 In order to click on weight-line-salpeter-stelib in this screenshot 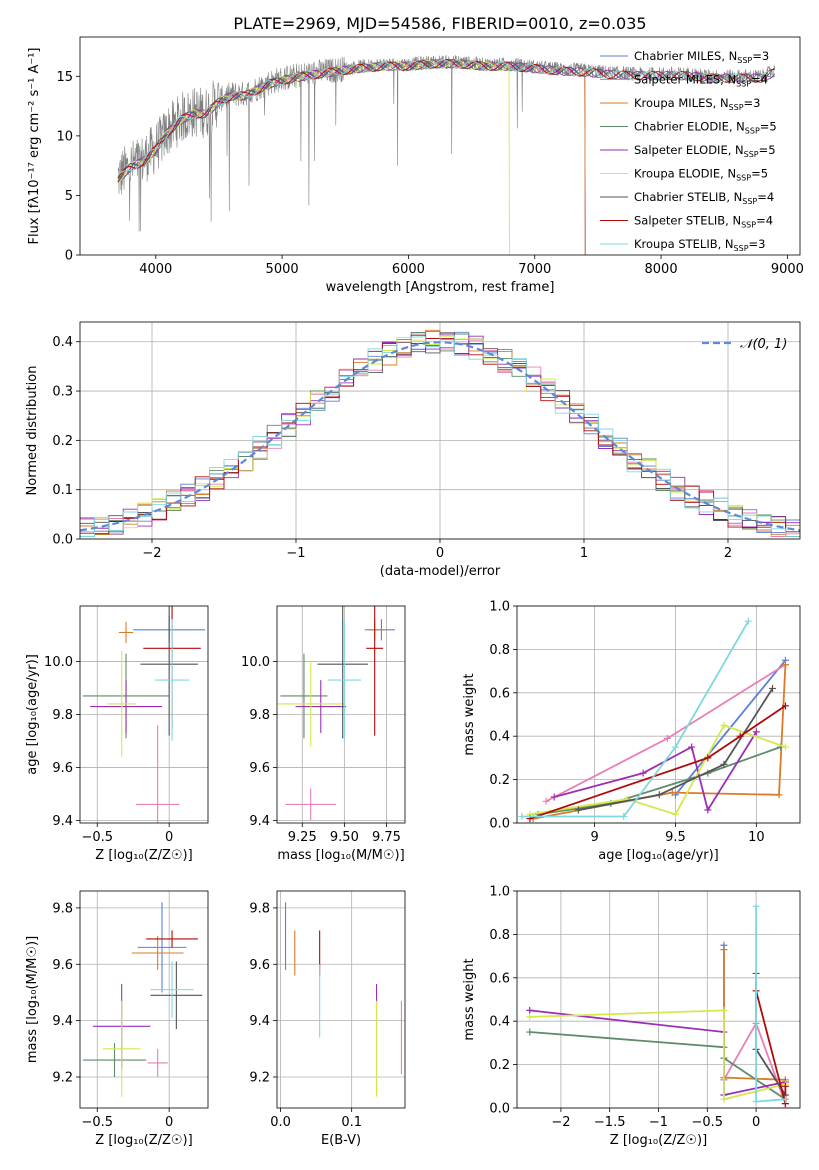, I will do `click(657, 762)`.